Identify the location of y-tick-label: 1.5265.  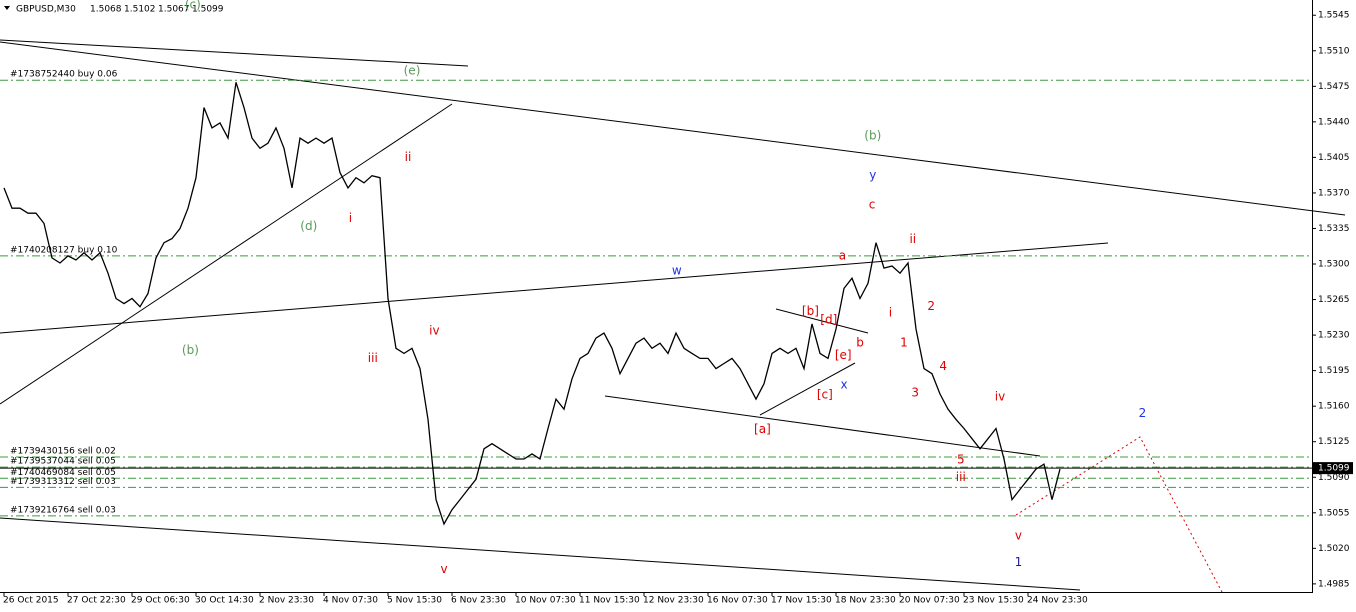
(1334, 300).